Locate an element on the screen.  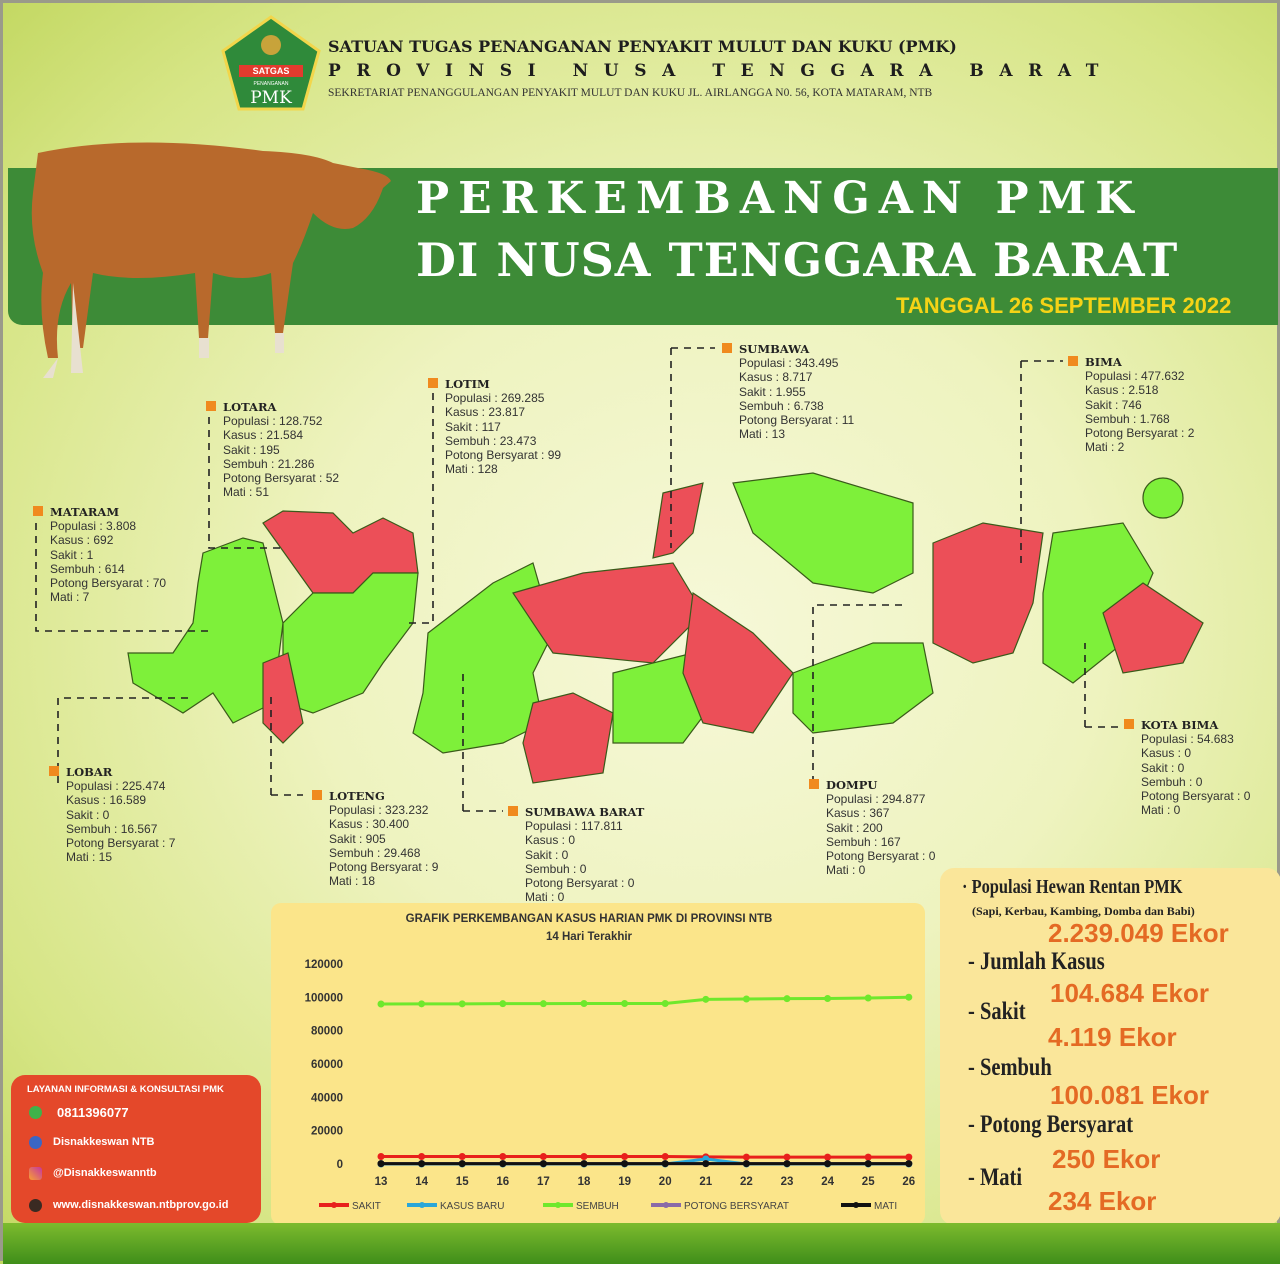
region-stat: Potong Bersyarat : 9 is located at coordinates (383, 867).